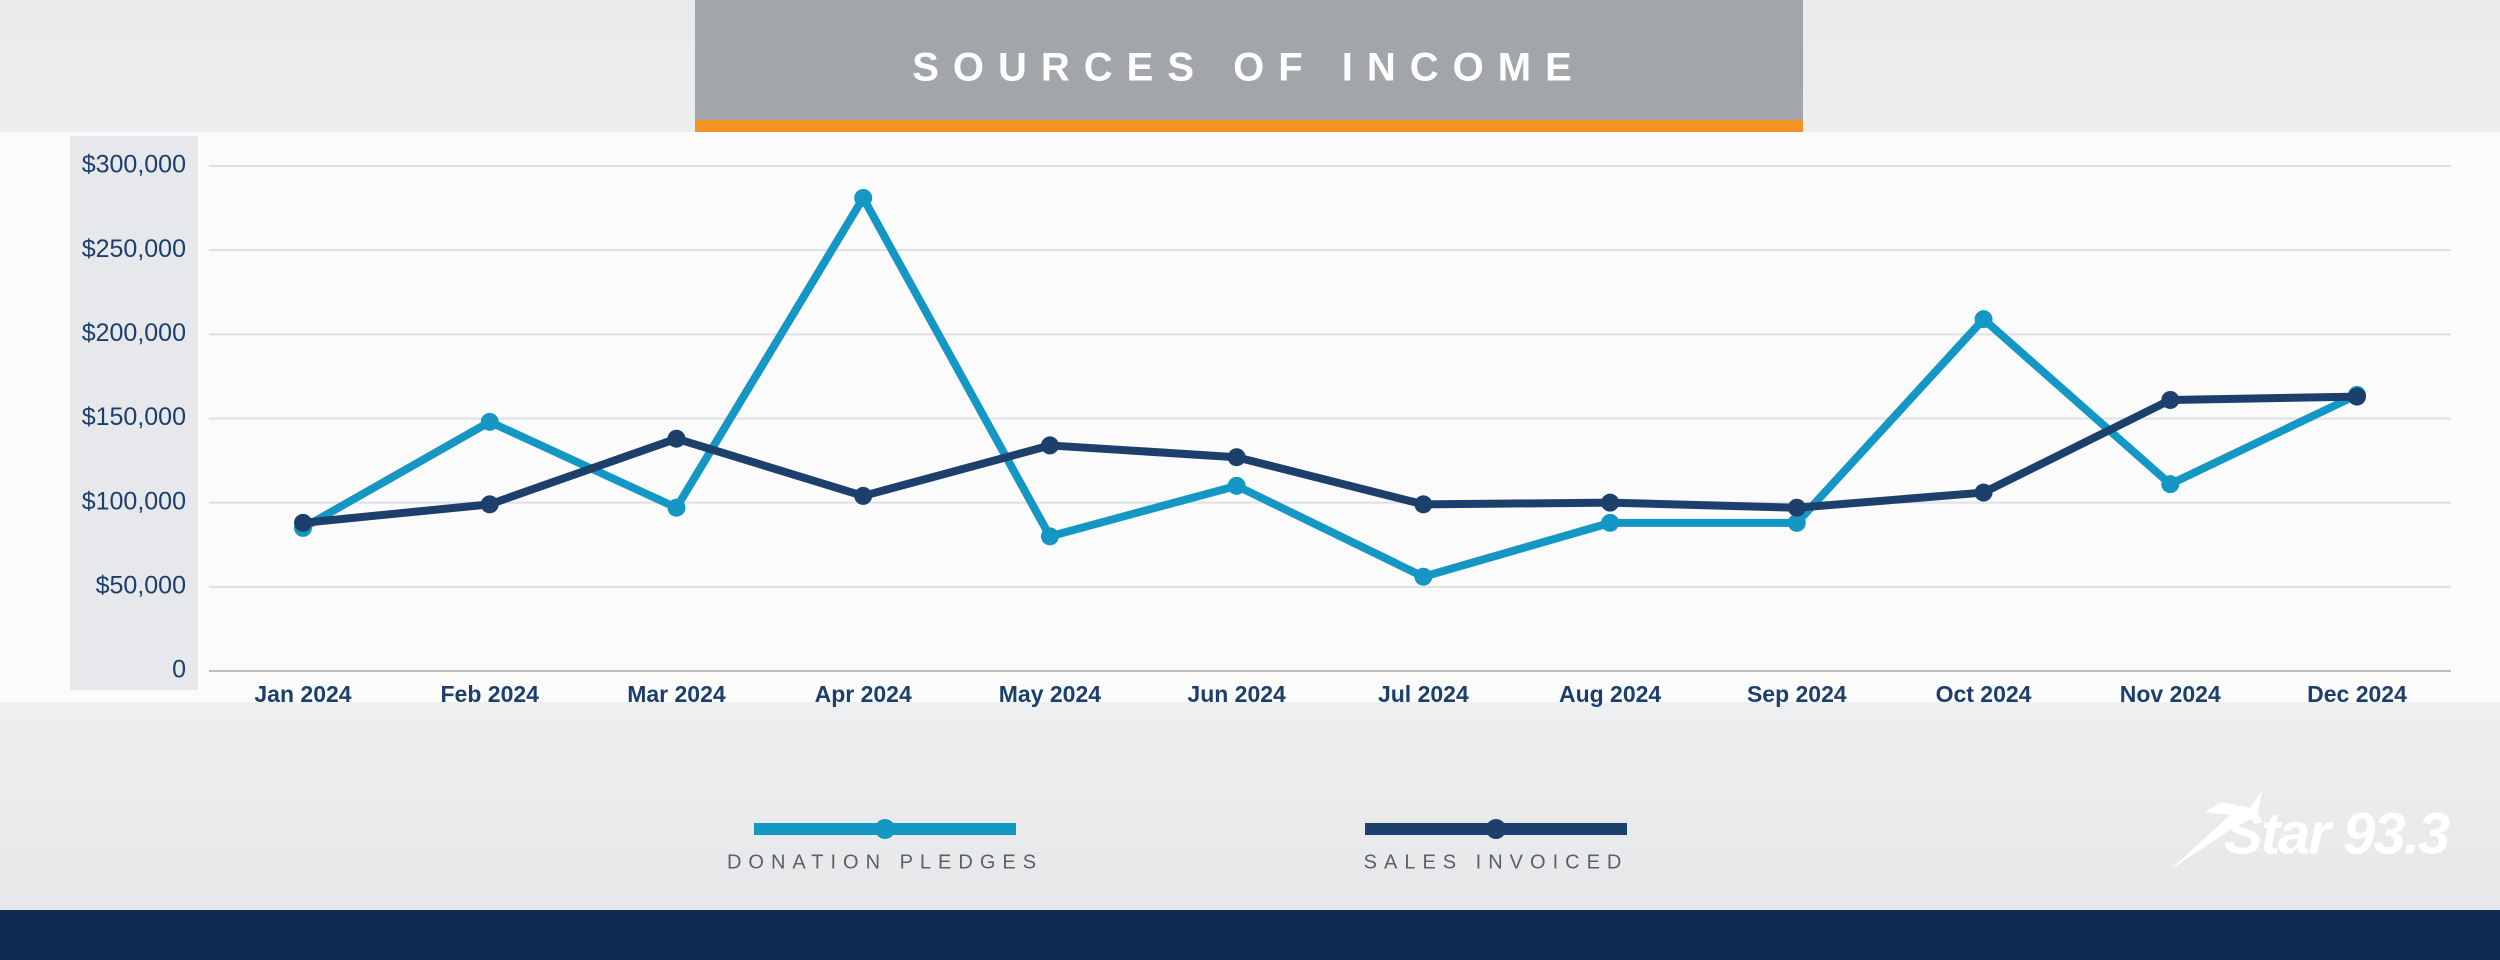 This screenshot has width=2500, height=960. Describe the element at coordinates (1610, 694) in the screenshot. I see `x-tick-label: Aug 2024` at that location.